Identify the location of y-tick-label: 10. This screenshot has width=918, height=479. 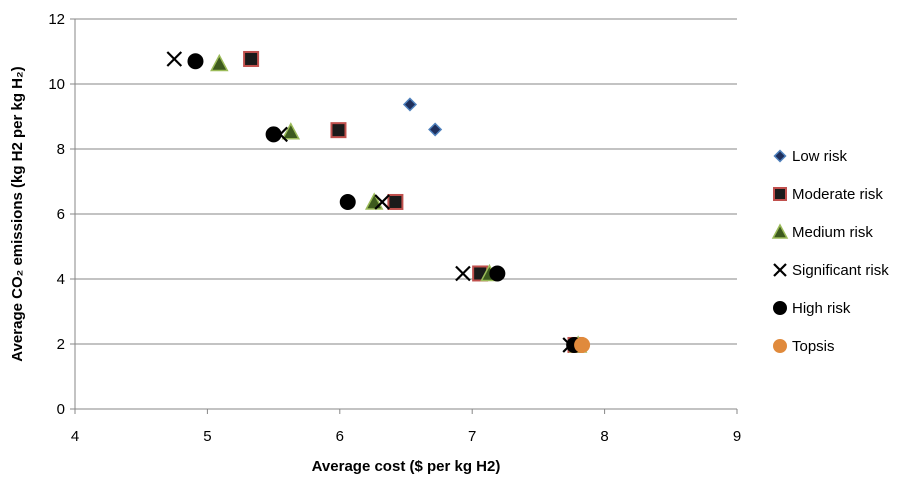
(56, 84).